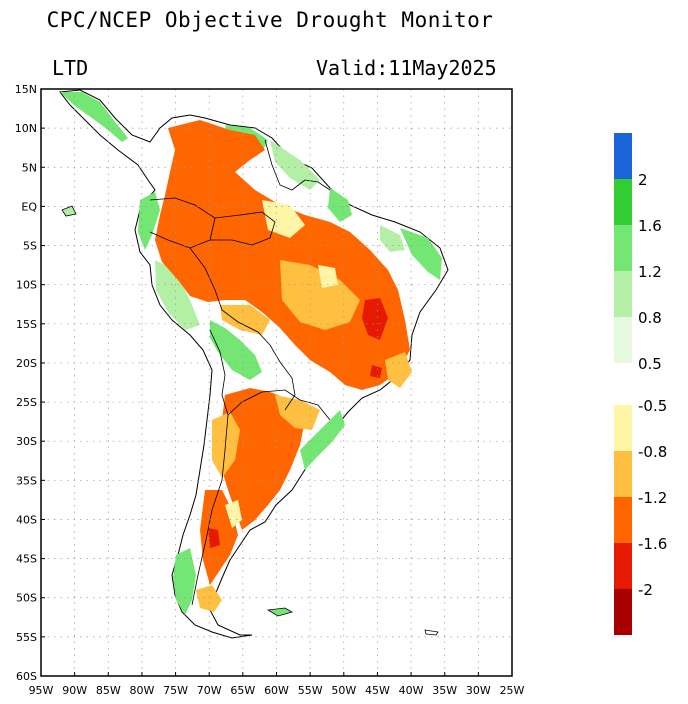 The width and height of the screenshot is (688, 704). What do you see at coordinates (26, 480) in the screenshot?
I see `lat-tick-label: 35S` at bounding box center [26, 480].